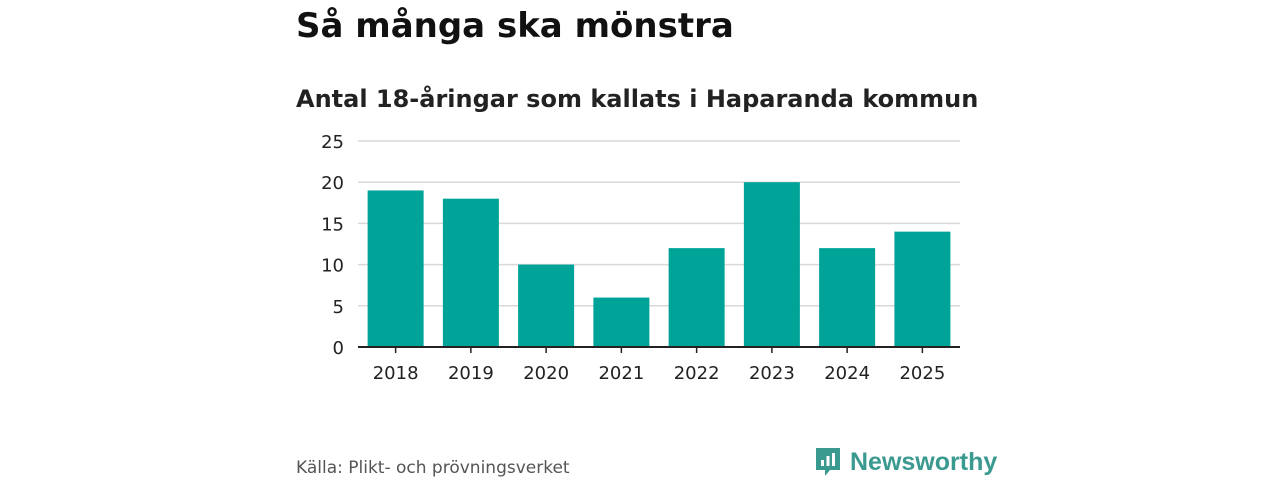 This screenshot has height=480, width=1280. Describe the element at coordinates (546, 373) in the screenshot. I see `x-tick-label: 2020` at that location.